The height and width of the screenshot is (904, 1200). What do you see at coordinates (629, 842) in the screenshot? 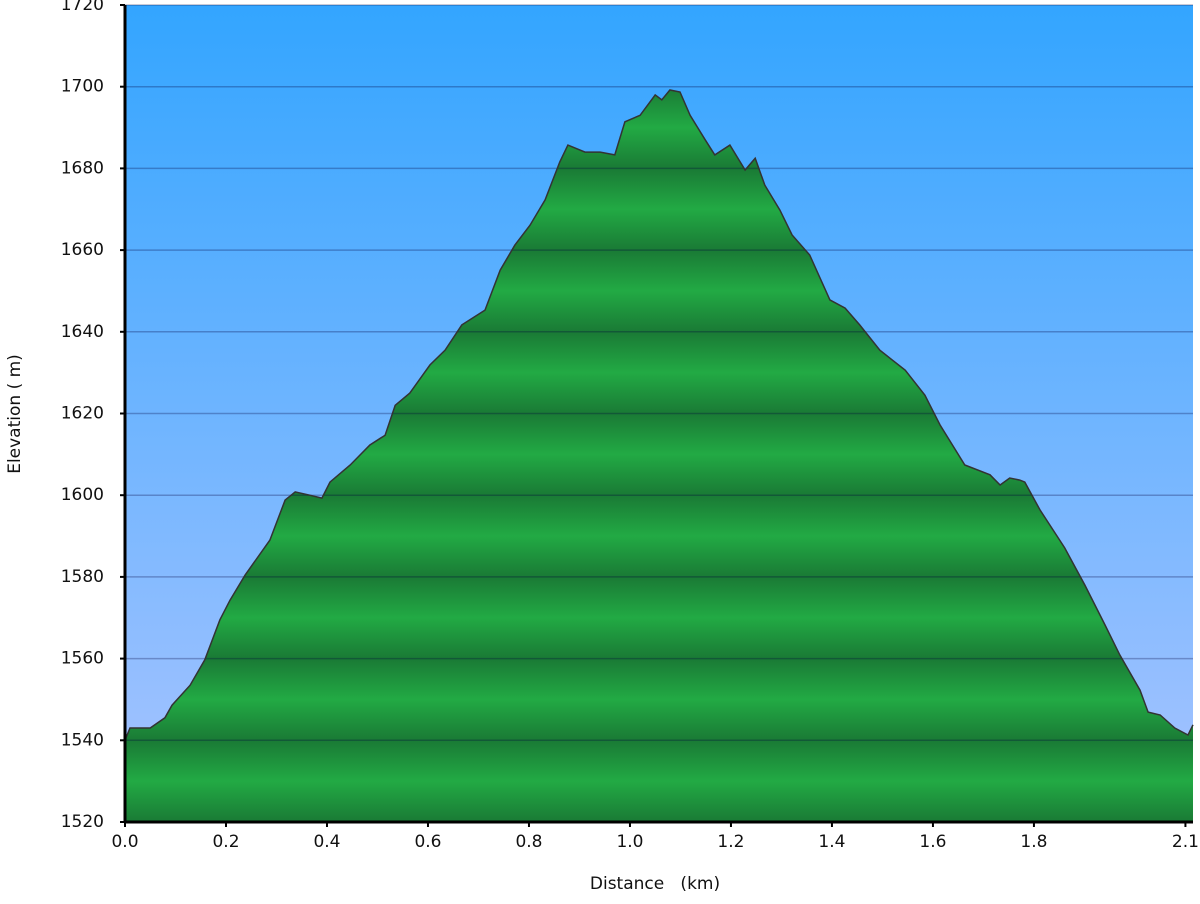
I see `x-tick-label: 1.0` at bounding box center [629, 842].